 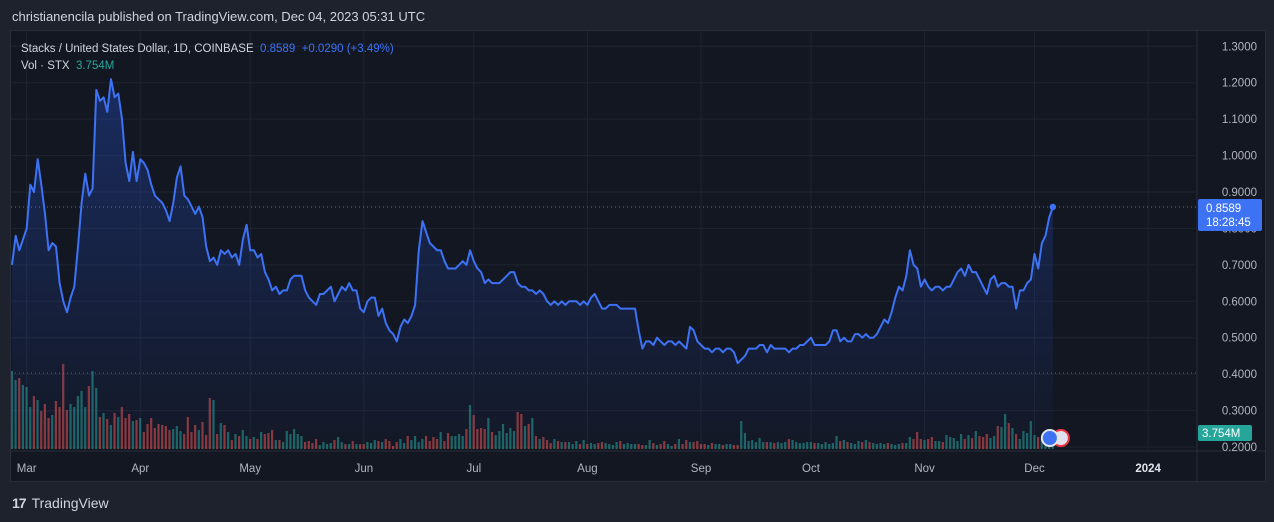 What do you see at coordinates (1239, 375) in the screenshot?
I see `y-tick-label: 0.4000` at bounding box center [1239, 375].